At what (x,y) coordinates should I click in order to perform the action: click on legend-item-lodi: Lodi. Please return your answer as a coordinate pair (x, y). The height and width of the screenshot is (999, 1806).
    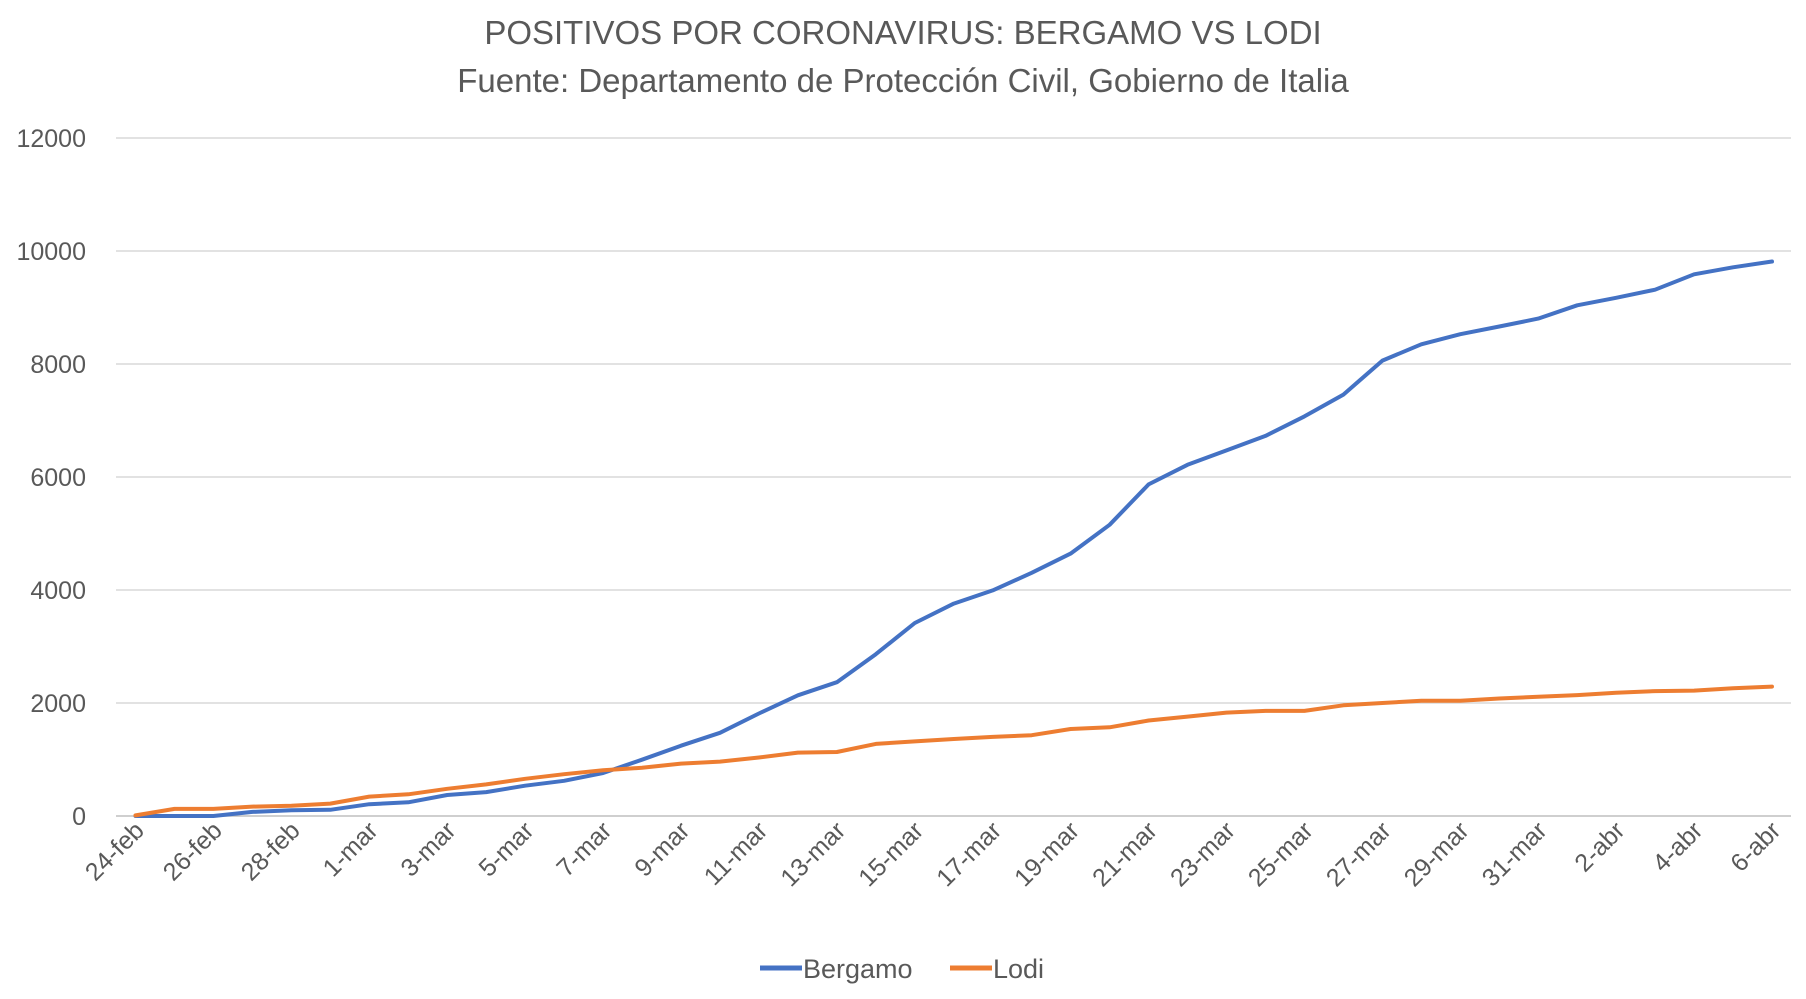
    Looking at the image, I should click on (997, 969).